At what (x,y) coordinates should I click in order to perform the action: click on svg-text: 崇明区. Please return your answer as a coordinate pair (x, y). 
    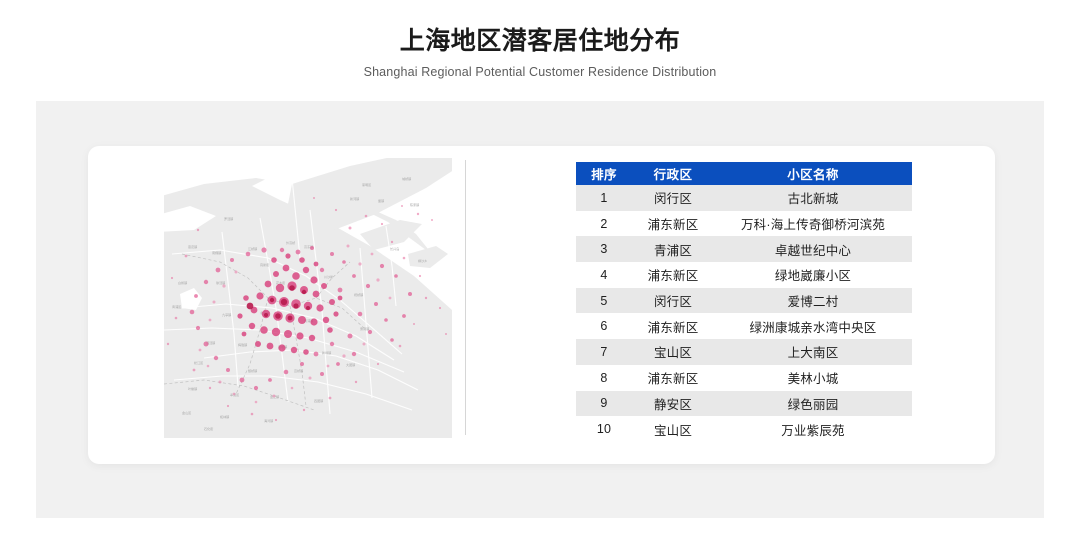
    Looking at the image, I should click on (366, 184).